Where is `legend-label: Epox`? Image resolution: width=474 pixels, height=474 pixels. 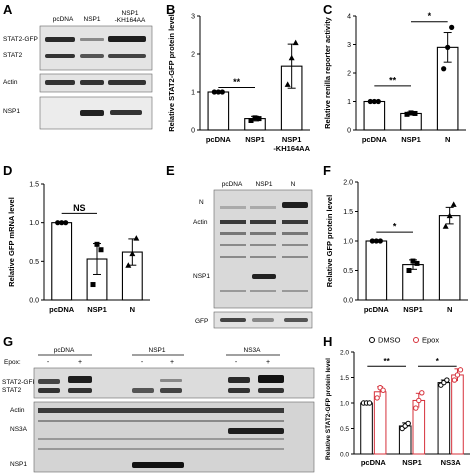 legend-label: Epox is located at coordinates (430, 340).